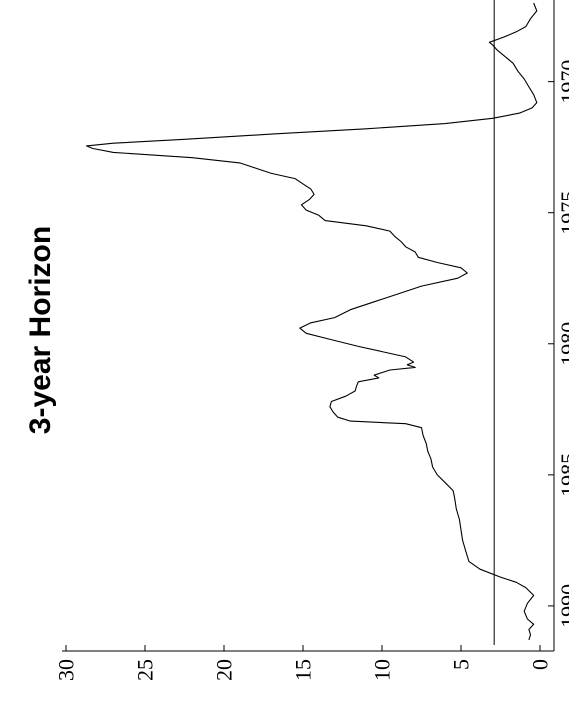 The image size is (569, 709). What do you see at coordinates (145, 670) in the screenshot?
I see `y-tick-label: 25` at bounding box center [145, 670].